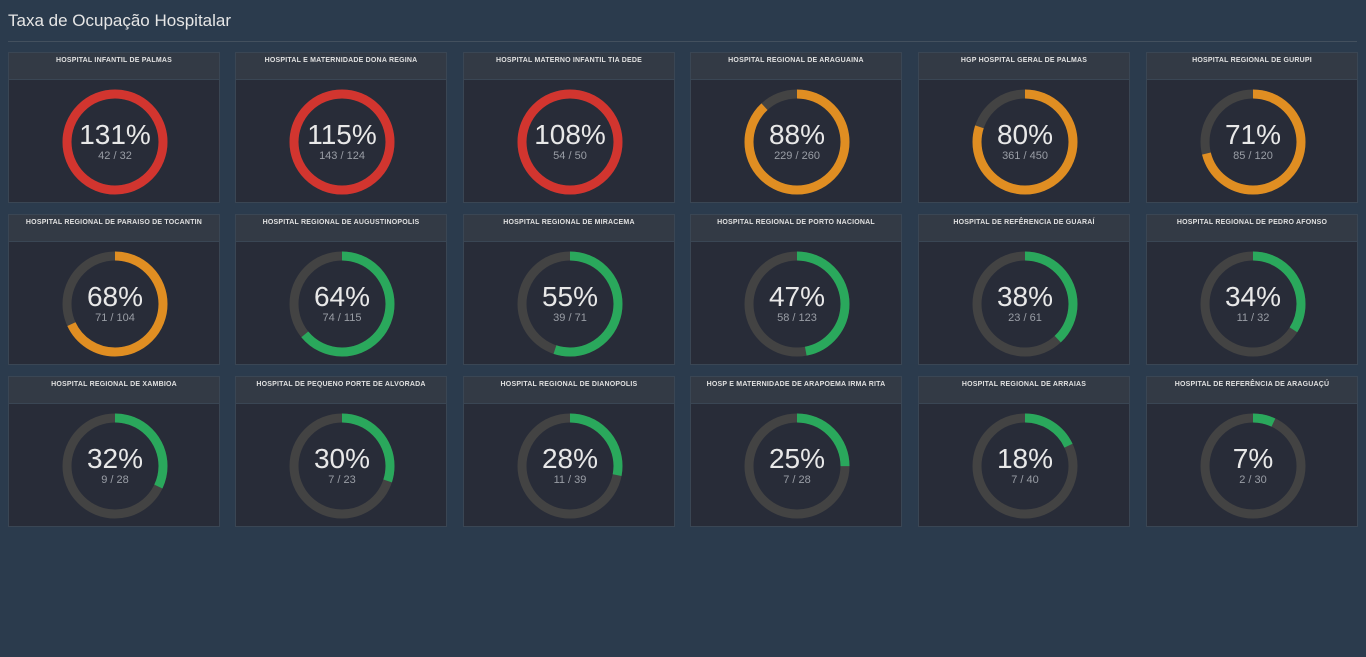 The height and width of the screenshot is (657, 1366). What do you see at coordinates (115, 458) in the screenshot?
I see `occupancy-percent: 32%` at bounding box center [115, 458].